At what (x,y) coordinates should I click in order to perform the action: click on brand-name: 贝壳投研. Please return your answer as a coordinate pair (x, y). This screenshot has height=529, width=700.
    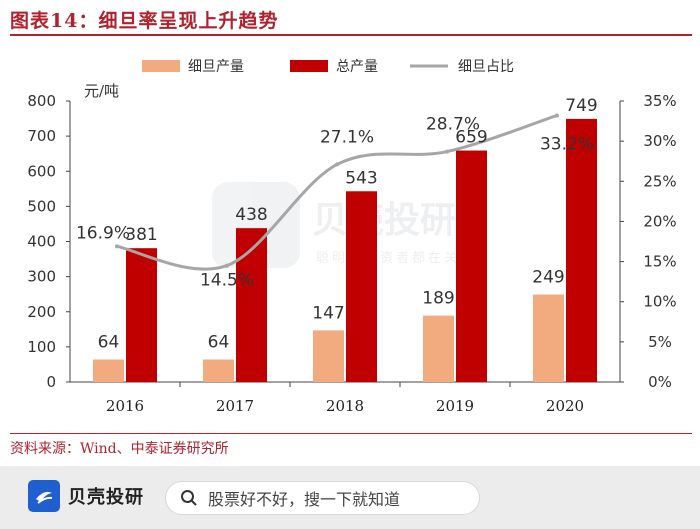
    Looking at the image, I should click on (106, 497).